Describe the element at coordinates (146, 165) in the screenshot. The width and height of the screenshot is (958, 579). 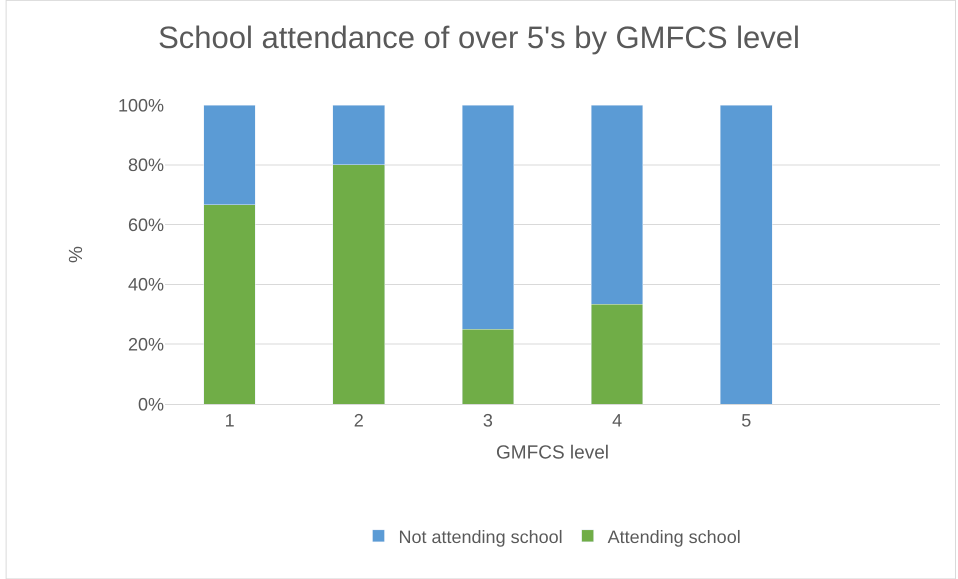
I see `y-tick-label: 80%` at that location.